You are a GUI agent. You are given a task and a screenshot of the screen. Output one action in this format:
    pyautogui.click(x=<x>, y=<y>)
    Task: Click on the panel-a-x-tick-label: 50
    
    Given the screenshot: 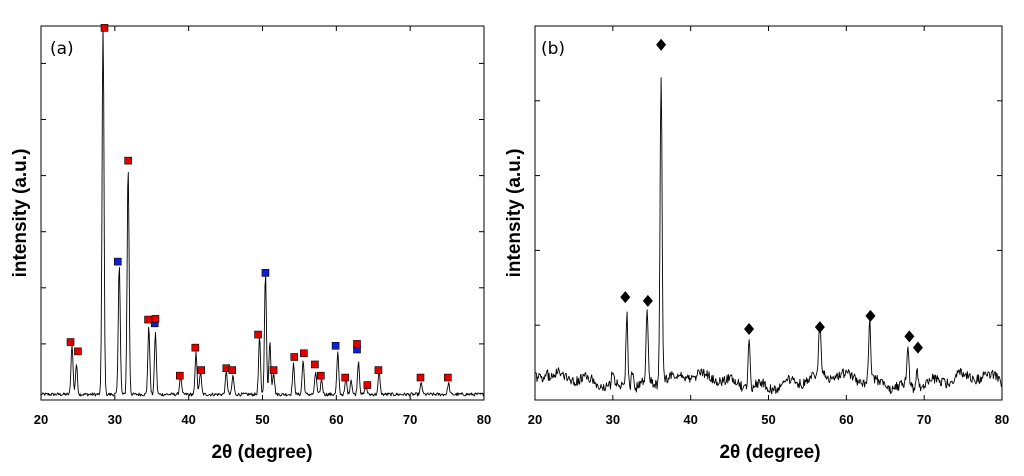 What is the action you would take?
    pyautogui.click(x=262, y=419)
    